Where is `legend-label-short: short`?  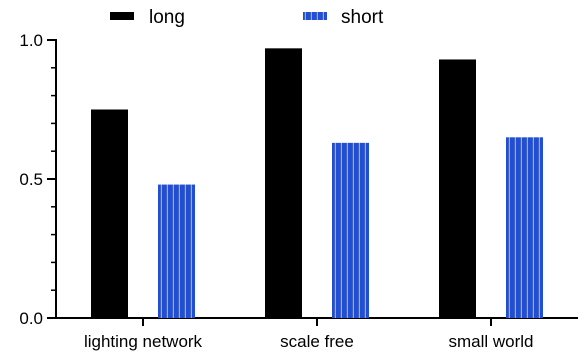 legend-label-short: short is located at coordinates (362, 17).